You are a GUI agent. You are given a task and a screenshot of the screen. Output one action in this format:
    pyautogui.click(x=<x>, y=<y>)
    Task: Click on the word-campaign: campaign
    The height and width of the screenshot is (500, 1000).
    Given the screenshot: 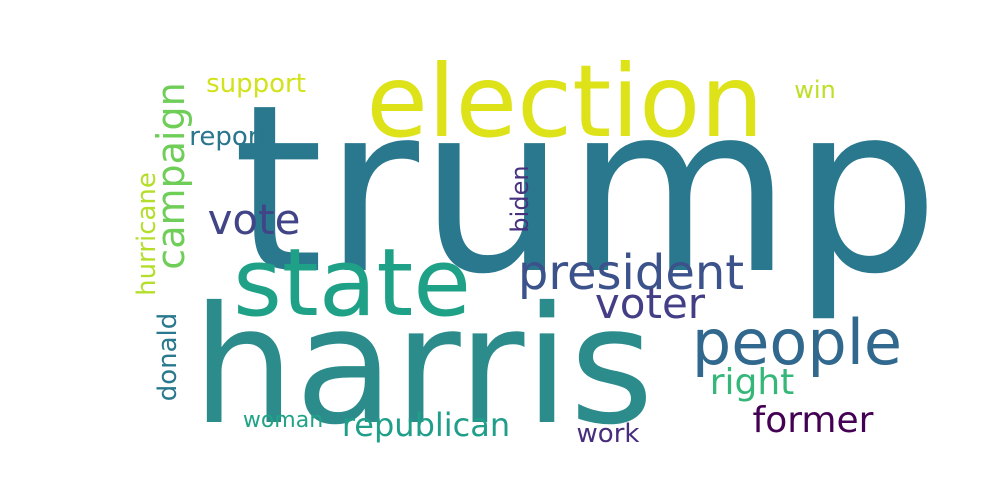 What is the action you would take?
    pyautogui.click(x=171, y=175)
    